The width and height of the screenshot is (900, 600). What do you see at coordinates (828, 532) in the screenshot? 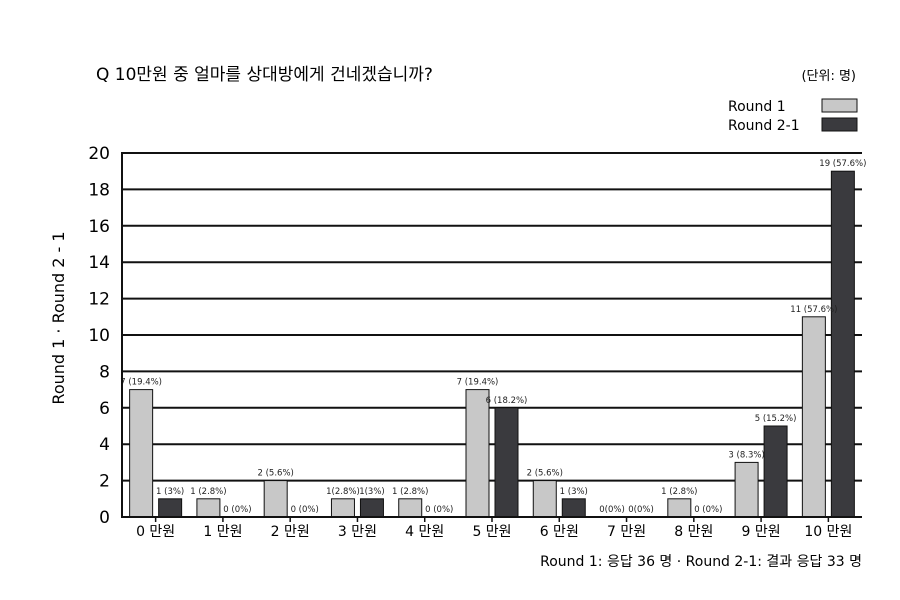
I see `x-tick-label: 10 만원` at bounding box center [828, 532].